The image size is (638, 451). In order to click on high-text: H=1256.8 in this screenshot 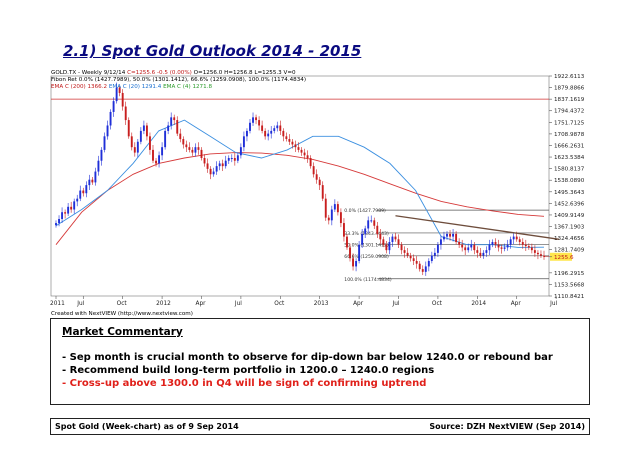, I will do `click(238, 73)`.